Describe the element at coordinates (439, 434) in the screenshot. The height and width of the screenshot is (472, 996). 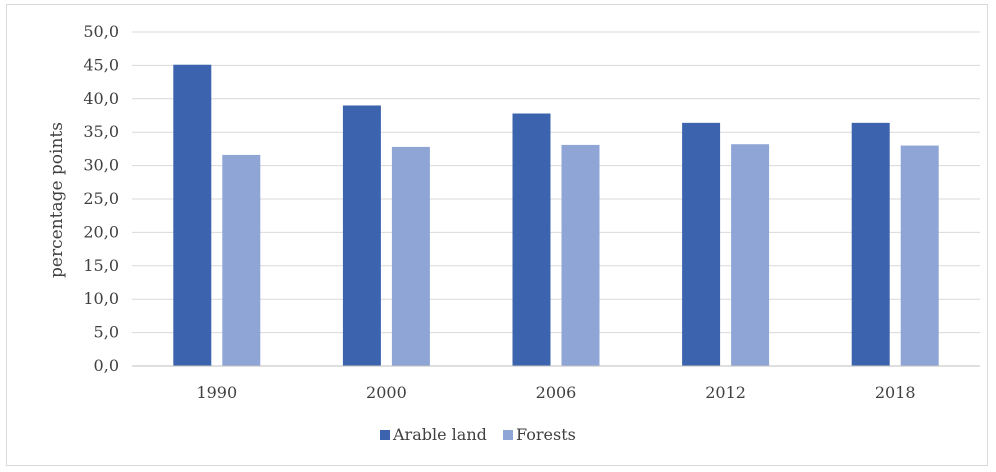
I see `legend-label: Arable land` at that location.